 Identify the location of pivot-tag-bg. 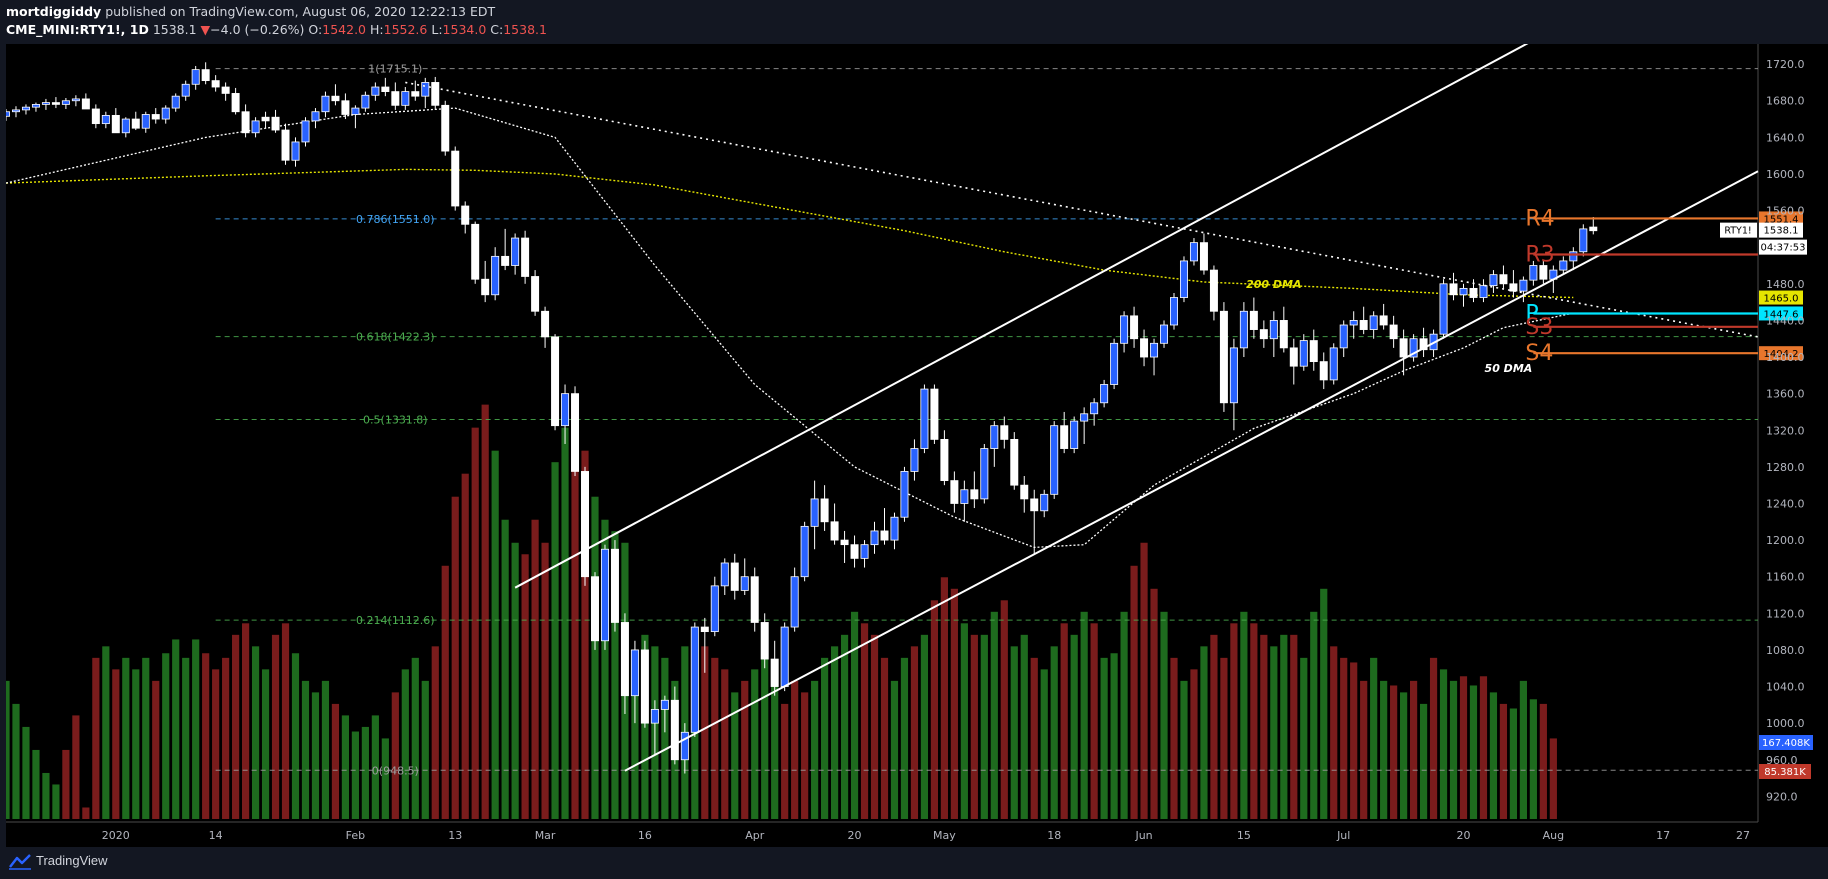
(1781, 353).